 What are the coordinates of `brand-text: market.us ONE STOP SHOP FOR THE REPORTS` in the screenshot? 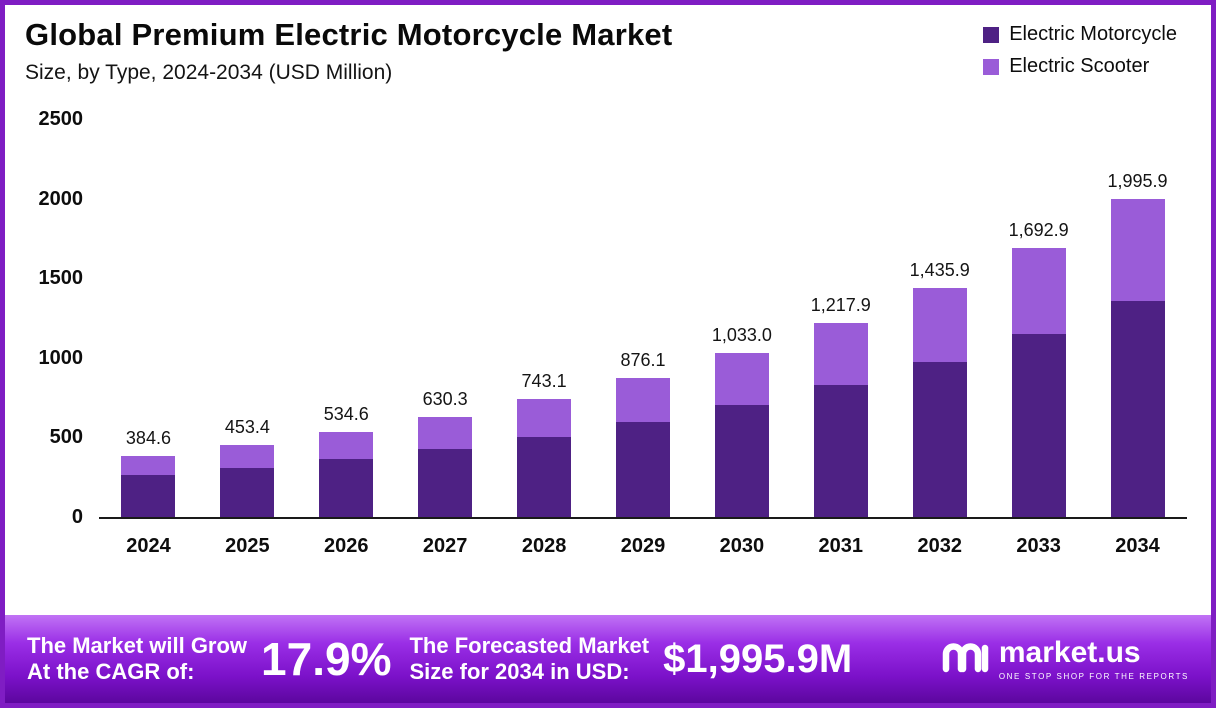 It's located at (1093, 658).